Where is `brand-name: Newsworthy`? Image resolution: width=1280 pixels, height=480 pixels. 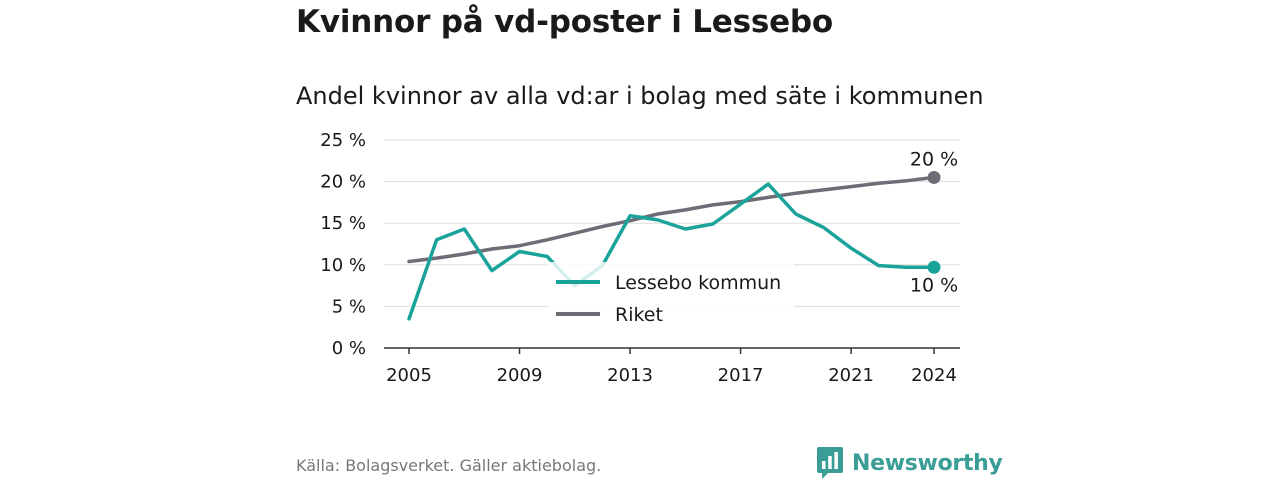 brand-name: Newsworthy is located at coordinates (927, 463).